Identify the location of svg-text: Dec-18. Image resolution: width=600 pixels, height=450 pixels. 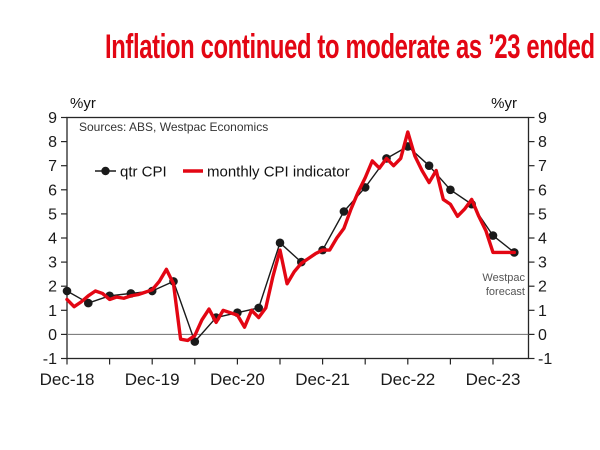
(67, 379).